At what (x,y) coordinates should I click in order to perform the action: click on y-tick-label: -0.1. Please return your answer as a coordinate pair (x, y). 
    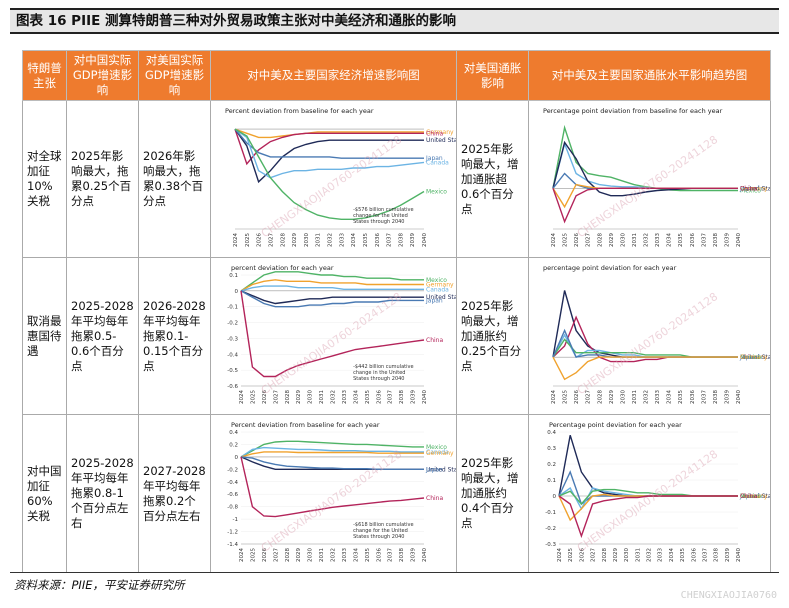
    Looking at the image, I should click on (232, 307).